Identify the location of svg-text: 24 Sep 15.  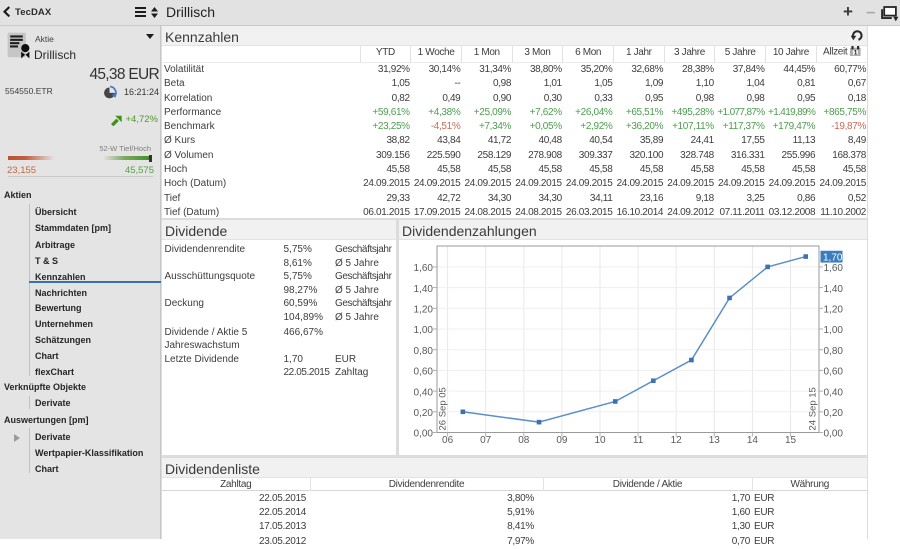
(813, 408).